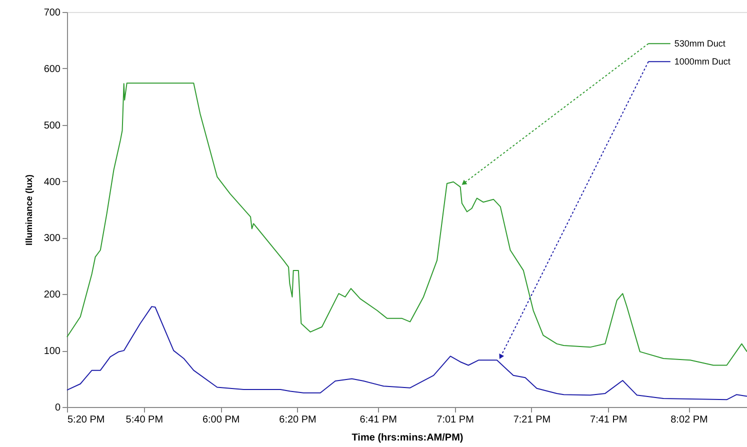 This screenshot has width=747, height=447. Describe the element at coordinates (609, 420) in the screenshot. I see `x-tick-label: 7:41 PM` at that location.